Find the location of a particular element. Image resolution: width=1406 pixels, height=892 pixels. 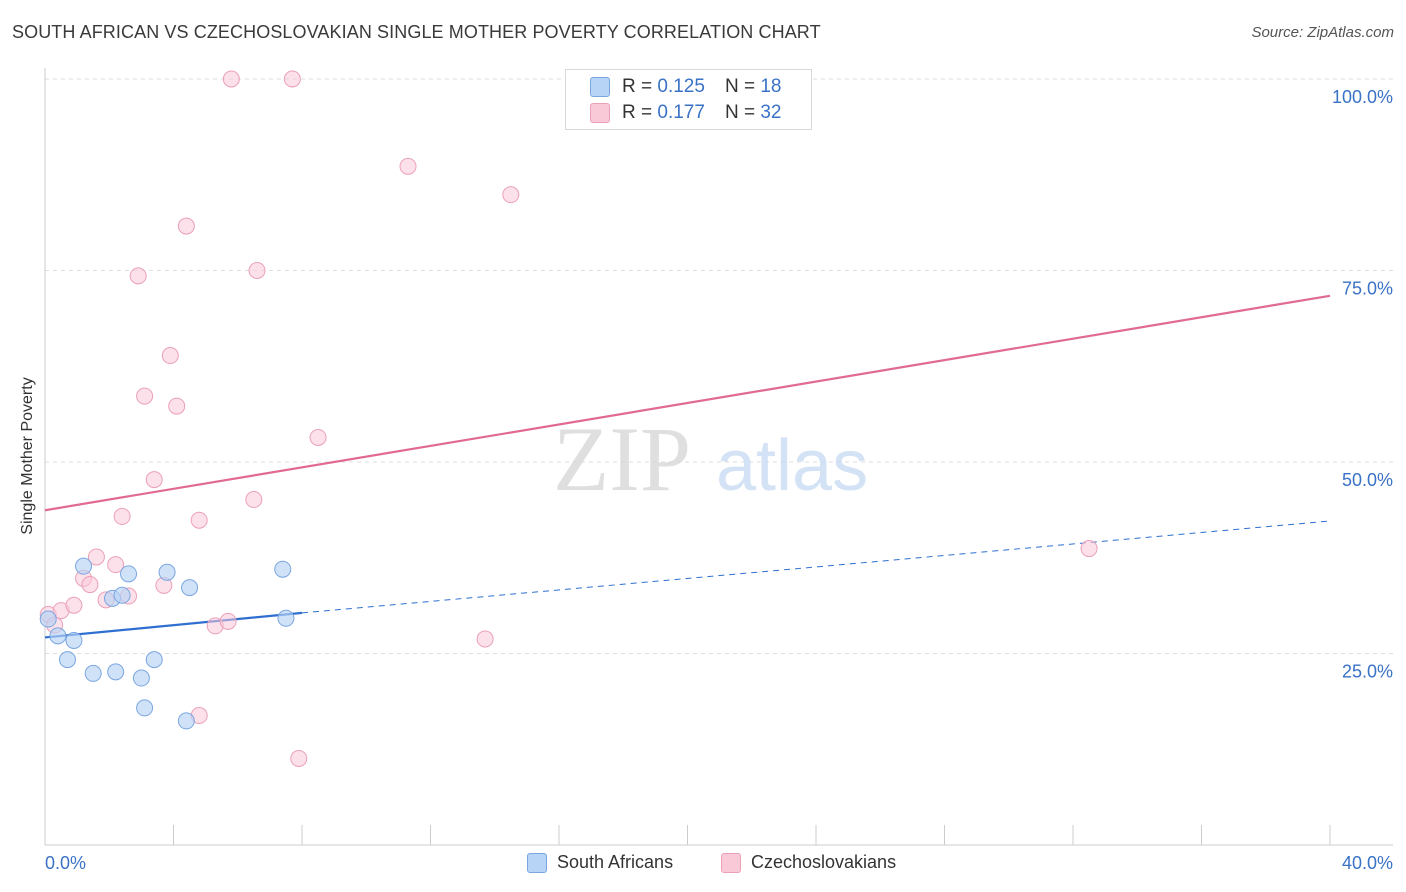

legend-label: Czechoslovakians is located at coordinates (824, 862).